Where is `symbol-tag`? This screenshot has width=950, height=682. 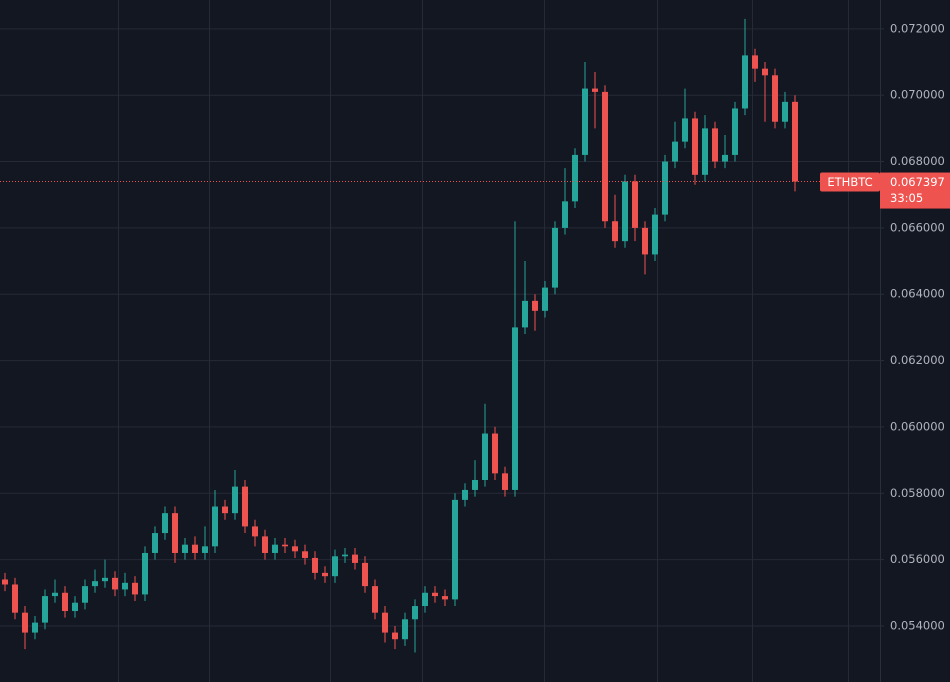
symbol-tag is located at coordinates (850, 182).